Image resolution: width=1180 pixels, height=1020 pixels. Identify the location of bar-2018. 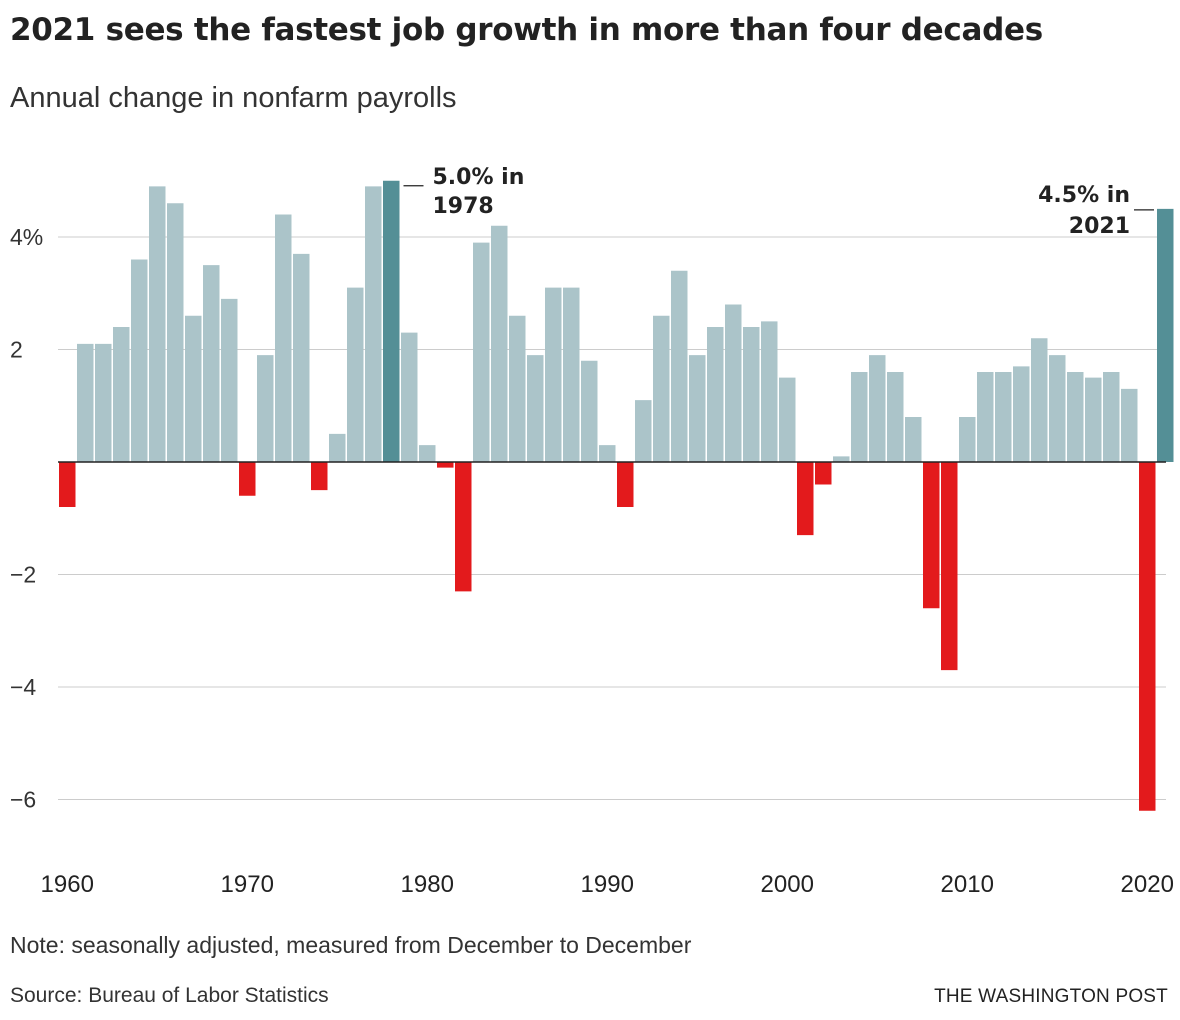
(1111, 417).